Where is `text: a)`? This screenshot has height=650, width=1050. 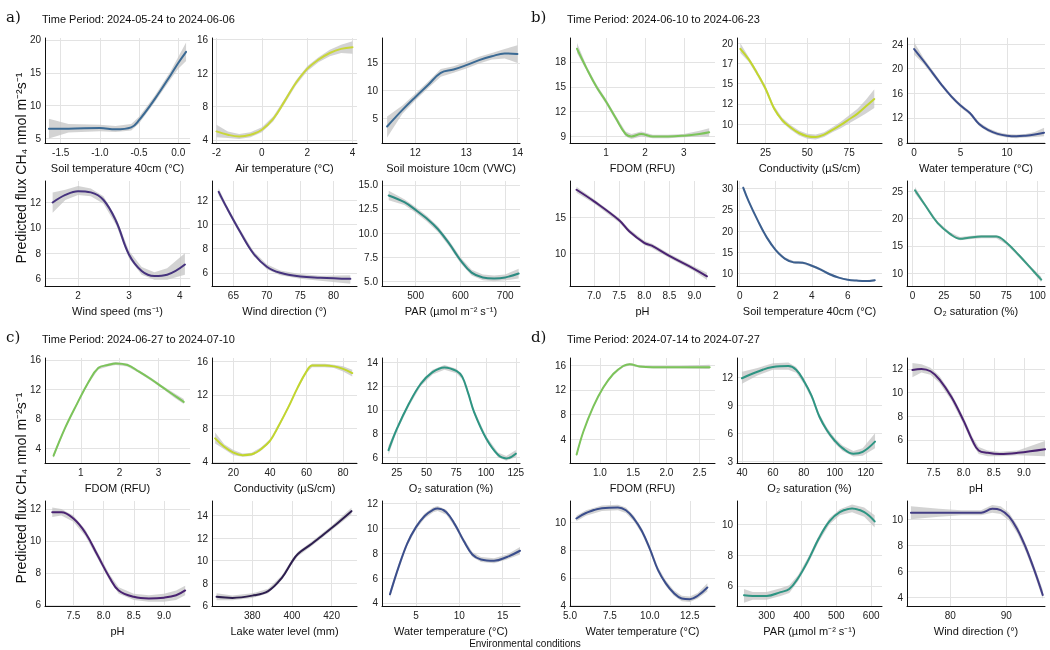 text: a) is located at coordinates (13, 17).